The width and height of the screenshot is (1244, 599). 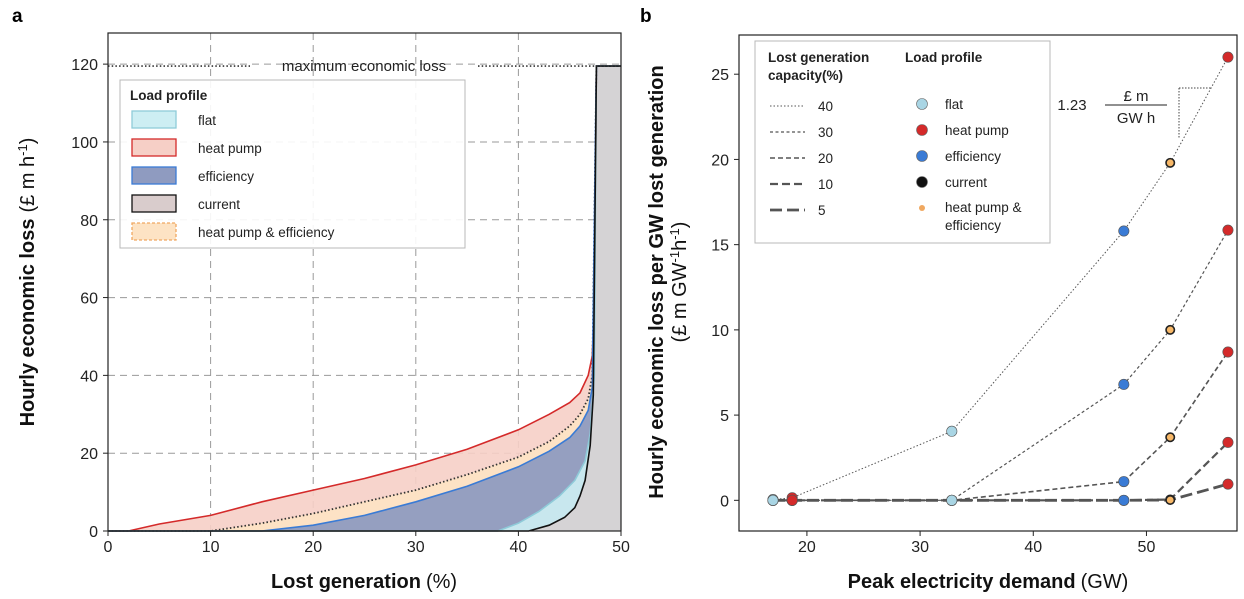 What do you see at coordinates (621, 547) in the screenshot?
I see `panel-a-x-tick-label: 50` at bounding box center [621, 547].